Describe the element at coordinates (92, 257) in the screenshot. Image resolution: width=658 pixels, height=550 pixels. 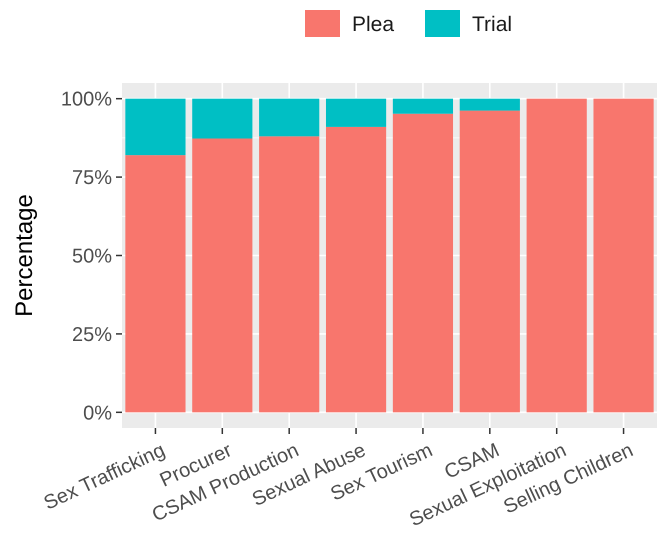
I see `y-tick-label: 50%` at that location.